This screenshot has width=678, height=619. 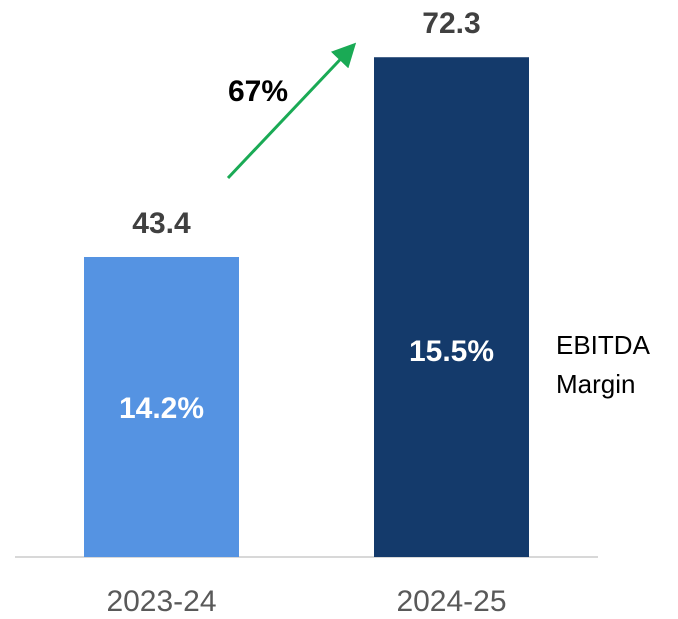 What do you see at coordinates (451, 351) in the screenshot?
I see `margin-label: 15.5%` at bounding box center [451, 351].